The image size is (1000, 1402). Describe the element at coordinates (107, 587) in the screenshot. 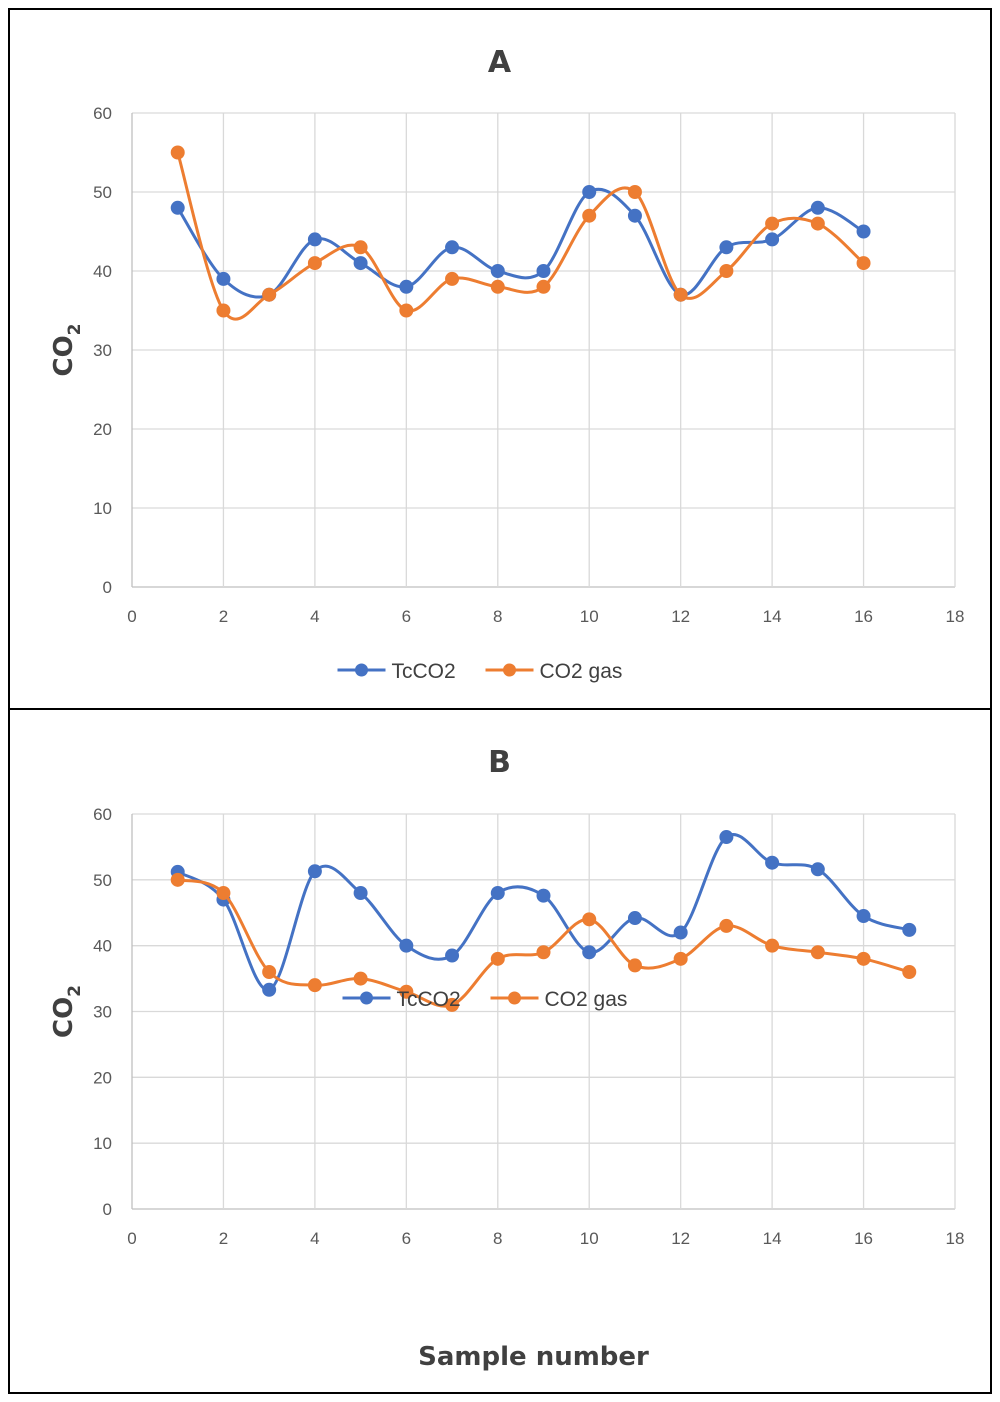

I see `y-tick-label: 0` at that location.